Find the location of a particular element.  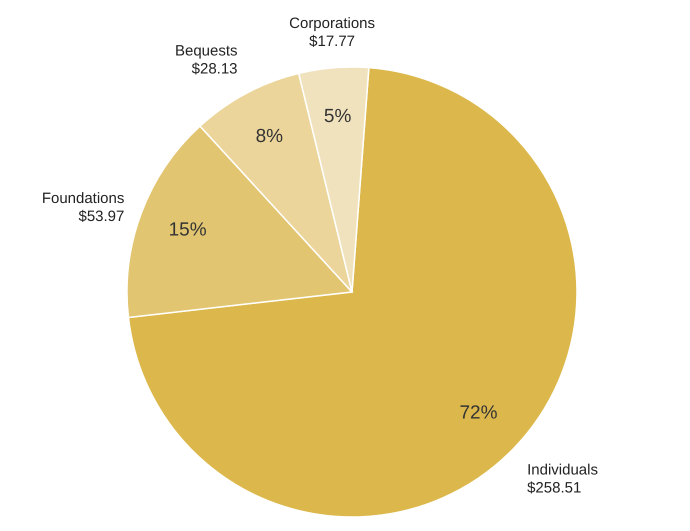

slice-label: Foundations is located at coordinates (83, 198).